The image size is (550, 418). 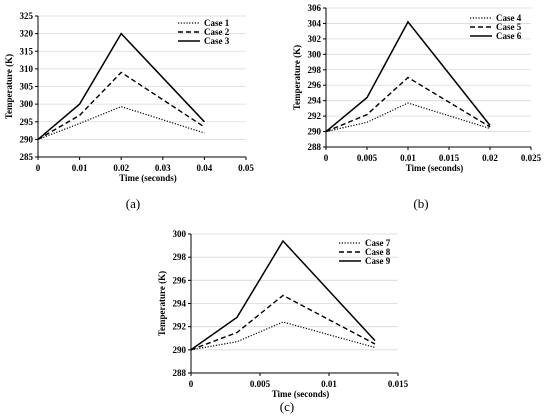 I want to click on y-tick-label: 320, so click(x=27, y=34).